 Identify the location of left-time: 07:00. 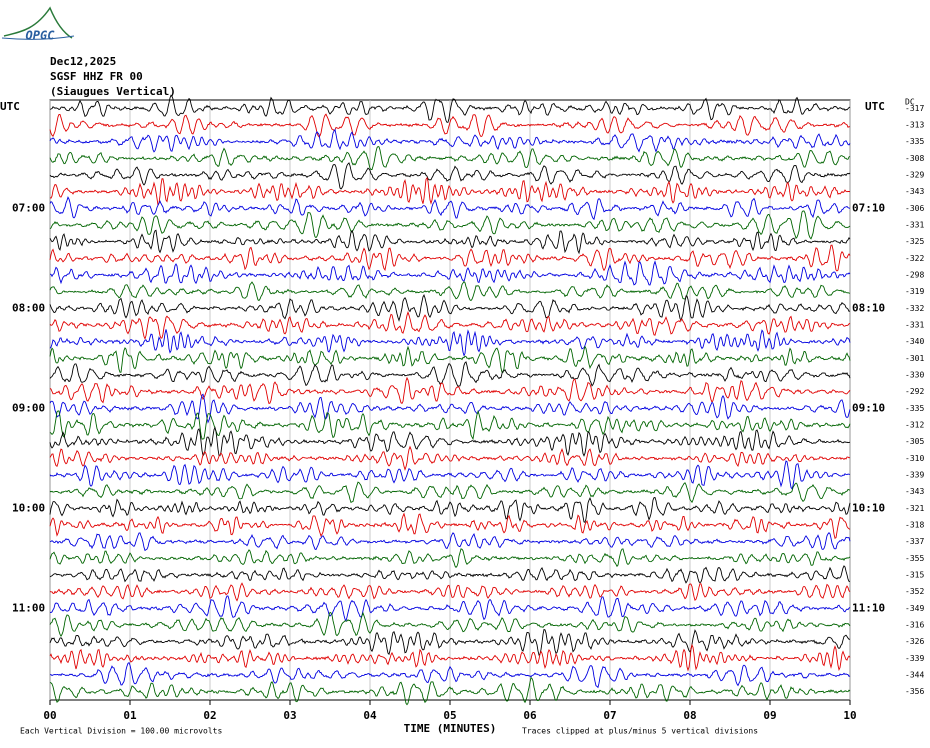
(28, 207).